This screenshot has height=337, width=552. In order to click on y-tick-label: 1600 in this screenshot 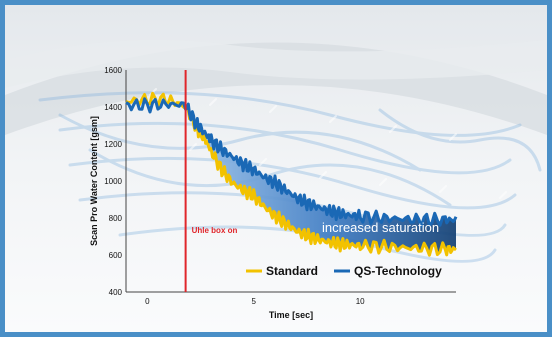, I will do `click(113, 70)`.